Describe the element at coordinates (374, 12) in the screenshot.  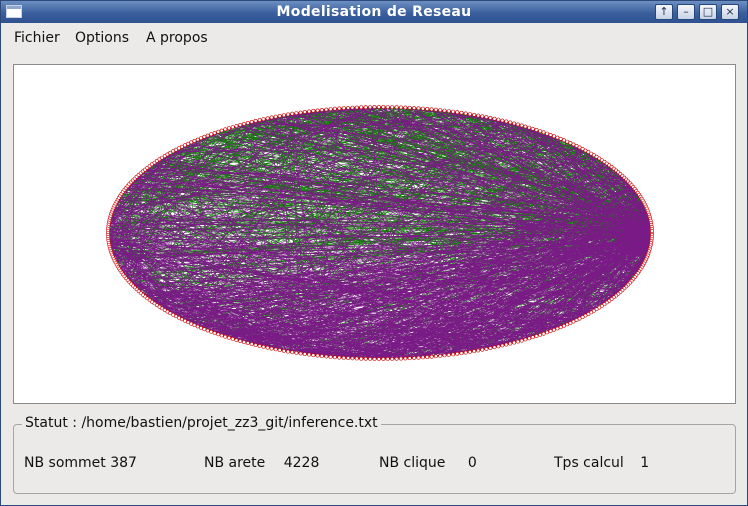
I see `title-bar: Modelisation de Reseau ↑ – □ ×` at that location.